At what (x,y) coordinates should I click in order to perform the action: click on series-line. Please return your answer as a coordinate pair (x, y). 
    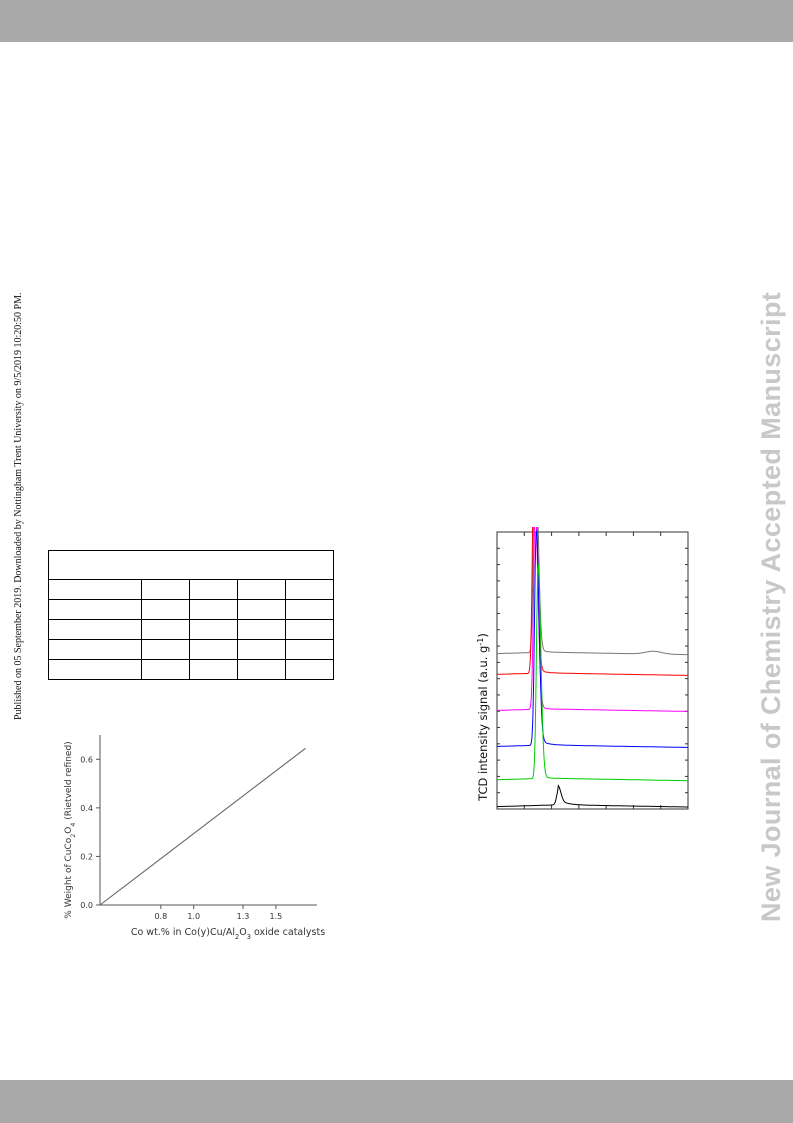
    Looking at the image, I should click on (202, 826).